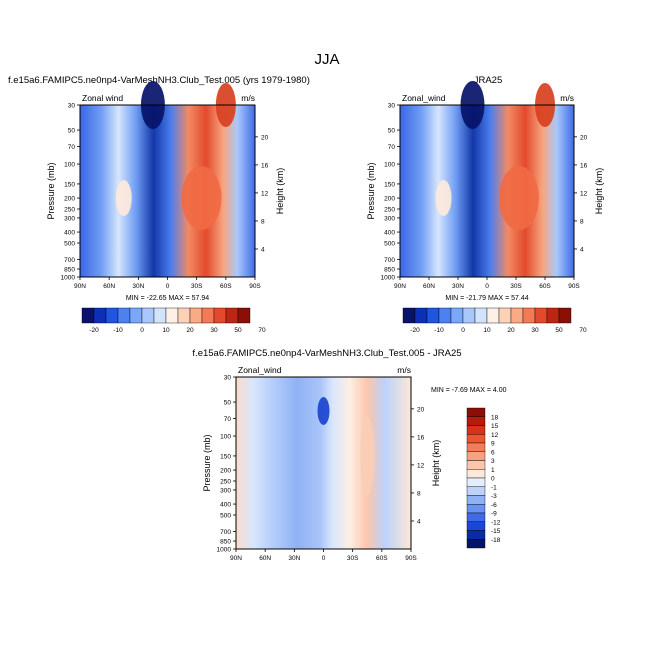  I want to click on minmax-label: MIN = -21.79 MAX = 57.44, so click(486, 298).